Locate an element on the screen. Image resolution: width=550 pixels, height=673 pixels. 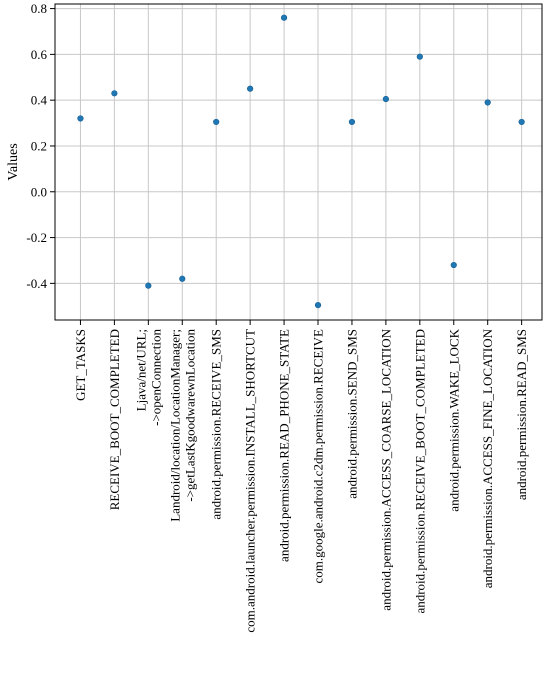
x-tick-label-line: android.permission.READ_PHONE_STATE is located at coordinates (284, 445).